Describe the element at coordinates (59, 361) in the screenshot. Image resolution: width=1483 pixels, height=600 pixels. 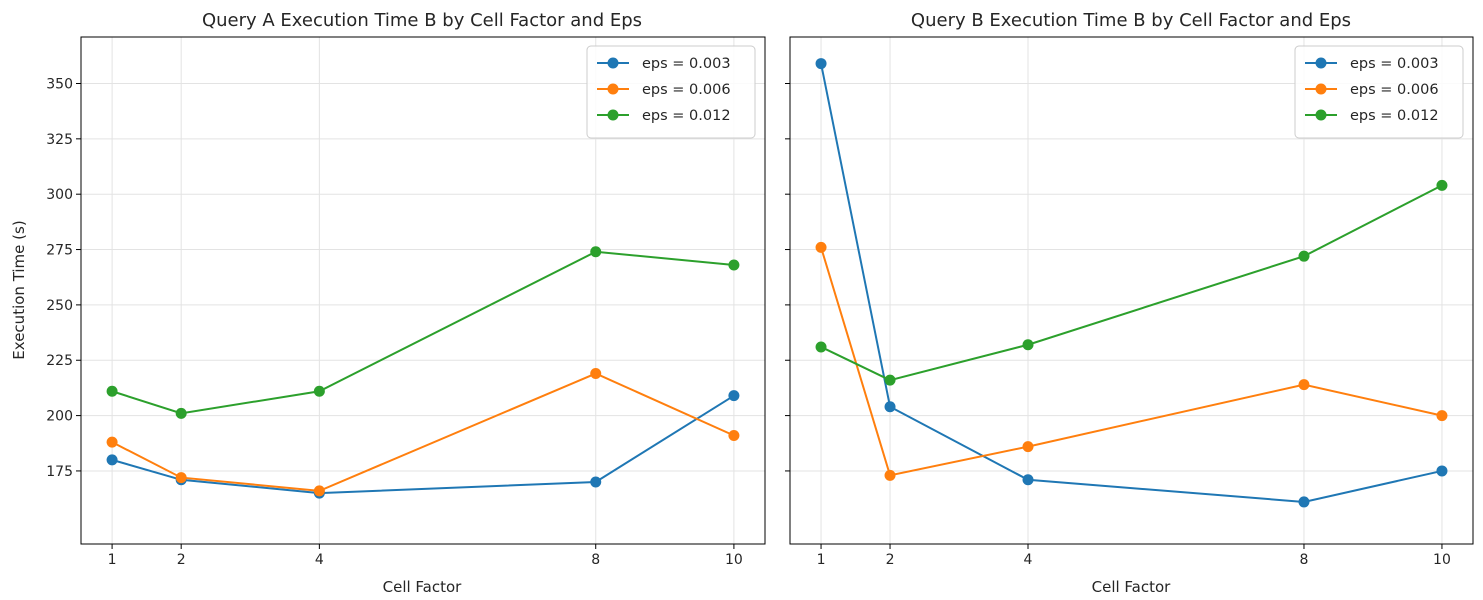
I see `y-tick-label: 225` at that location.